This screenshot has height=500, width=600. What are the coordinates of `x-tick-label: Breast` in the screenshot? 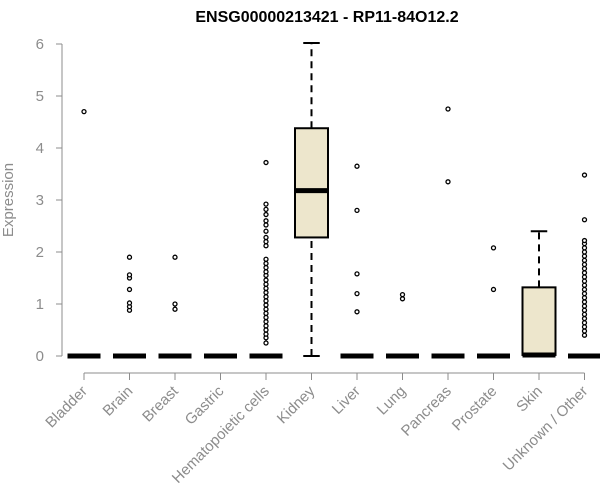 It's located at (160, 403).